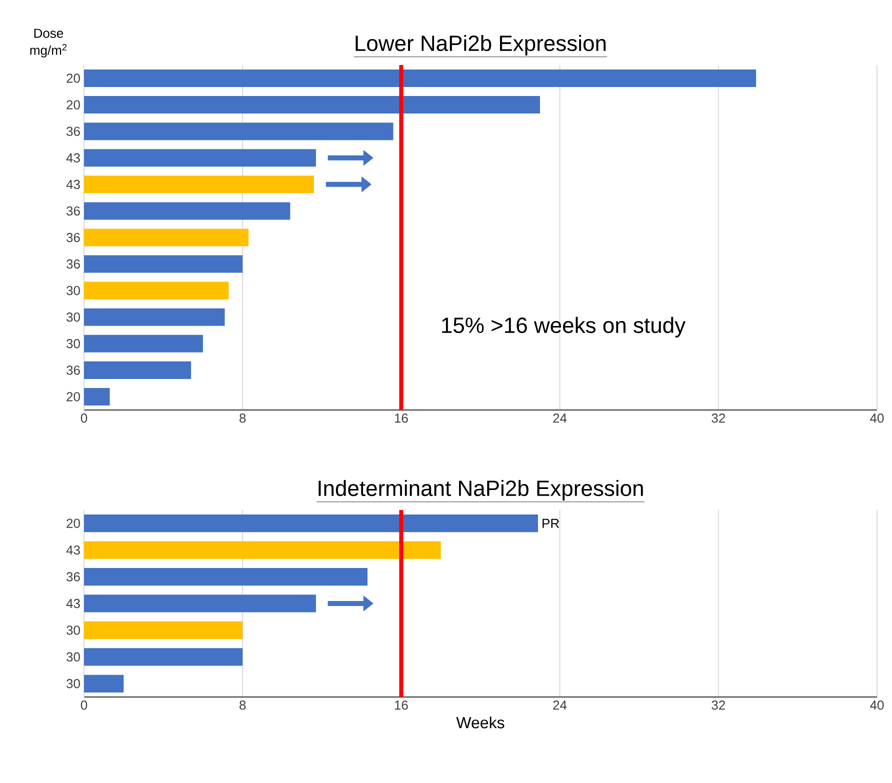  I want to click on chart-title: Indeterminant NaPi2b Expression, so click(480, 490).